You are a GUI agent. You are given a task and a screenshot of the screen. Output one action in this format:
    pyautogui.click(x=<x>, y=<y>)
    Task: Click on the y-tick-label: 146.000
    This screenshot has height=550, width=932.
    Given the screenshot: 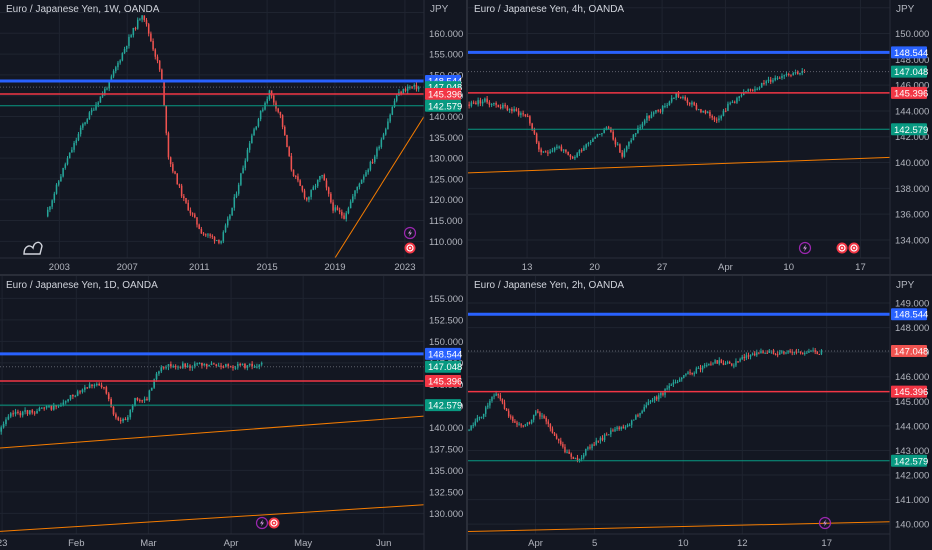 What is the action you would take?
    pyautogui.click(x=912, y=86)
    